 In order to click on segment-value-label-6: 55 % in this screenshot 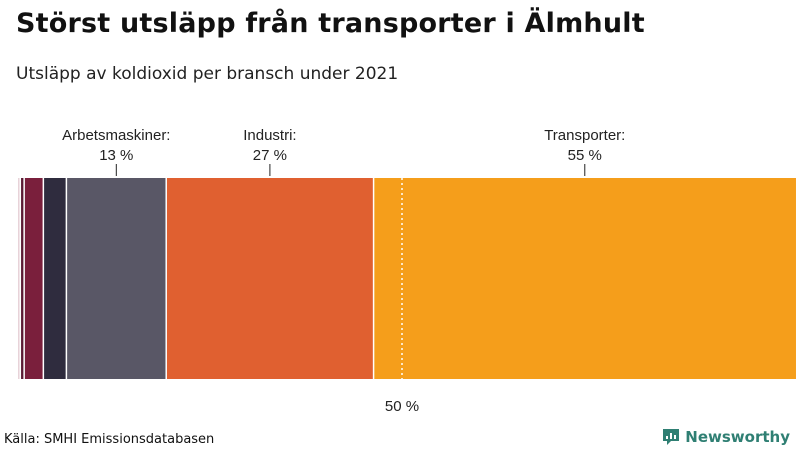, I will do `click(585, 155)`.